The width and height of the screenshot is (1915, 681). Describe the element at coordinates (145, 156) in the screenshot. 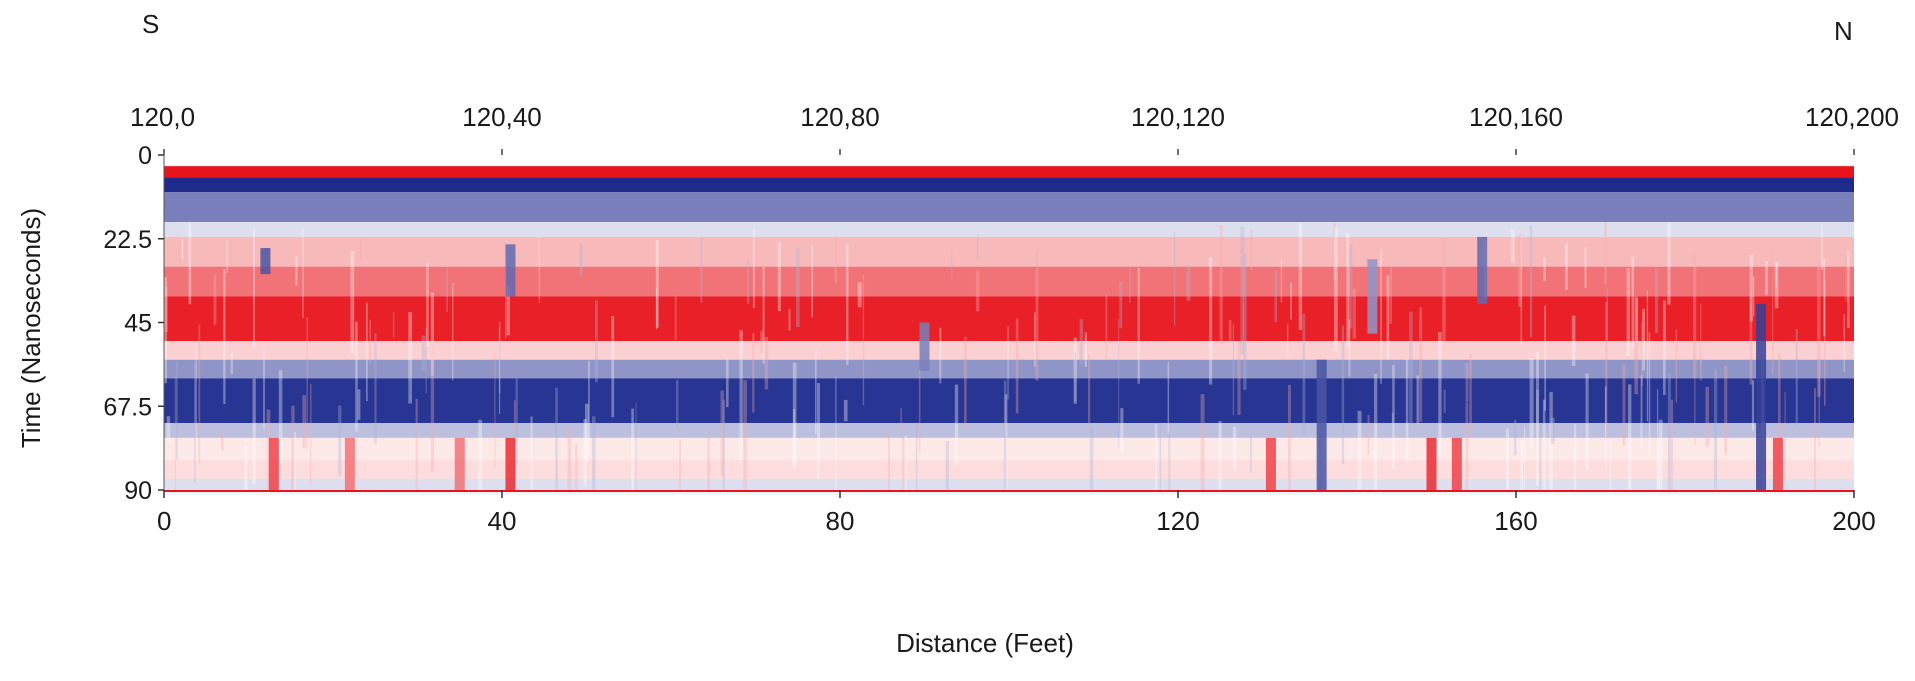

I see `y-tick-label-0: 0` at that location.